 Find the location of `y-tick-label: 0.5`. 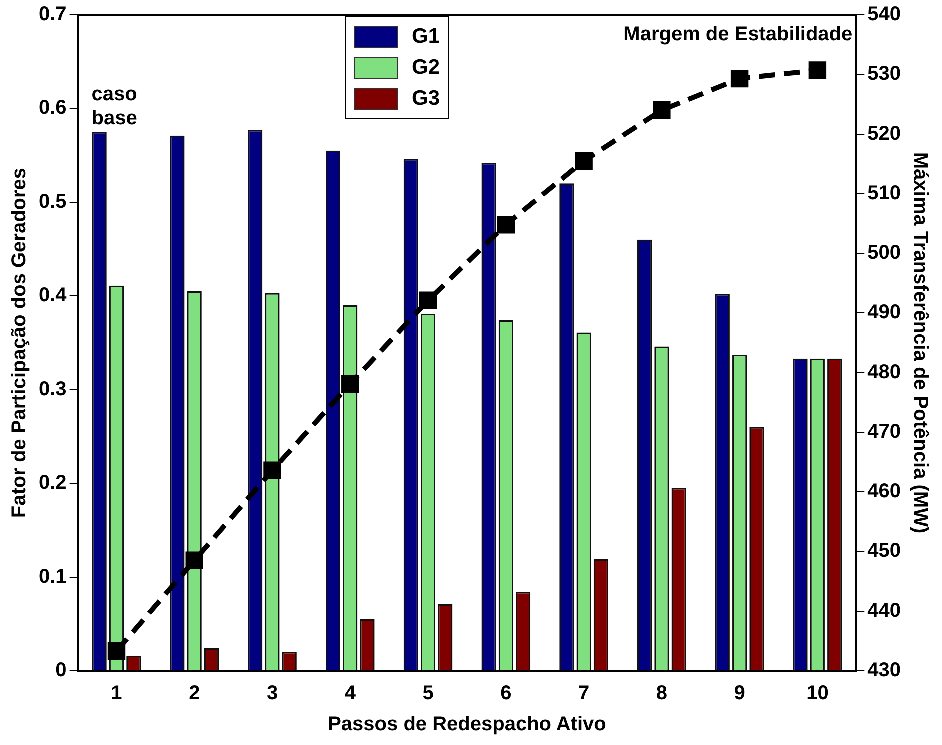

y-tick-label: 0.5 is located at coordinates (52, 201).